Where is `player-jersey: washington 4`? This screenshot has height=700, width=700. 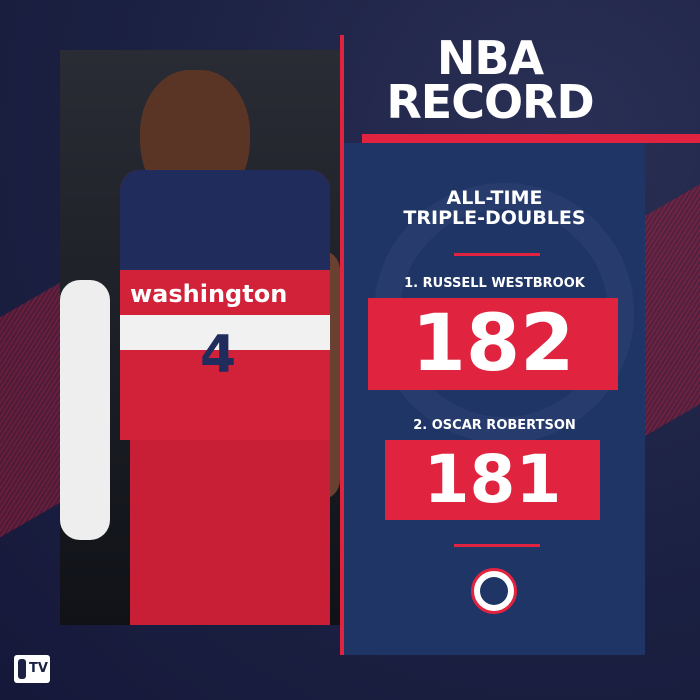
player-jersey: washington 4 is located at coordinates (225, 305).